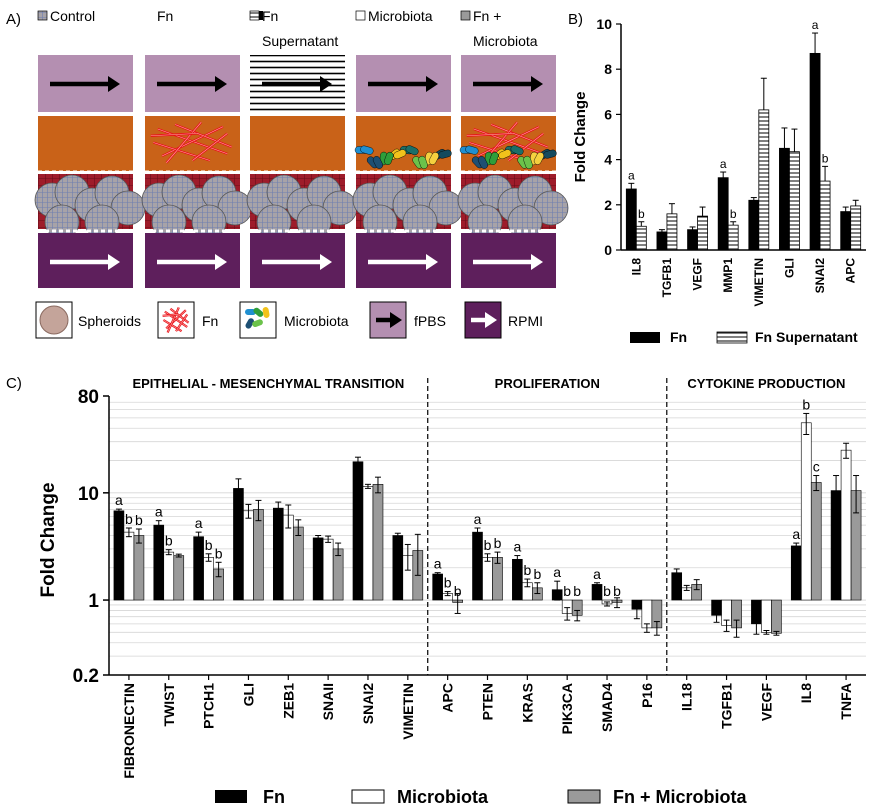 This screenshot has height=806, width=869. What do you see at coordinates (825, 158) in the screenshot?
I see `b-significance-letter: b` at bounding box center [825, 158].